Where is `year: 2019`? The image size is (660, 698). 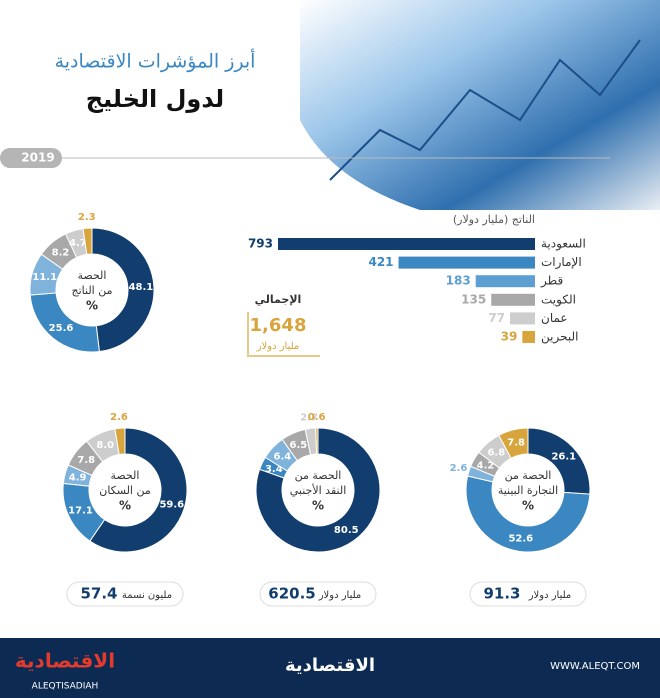
year: 2019 is located at coordinates (37, 158).